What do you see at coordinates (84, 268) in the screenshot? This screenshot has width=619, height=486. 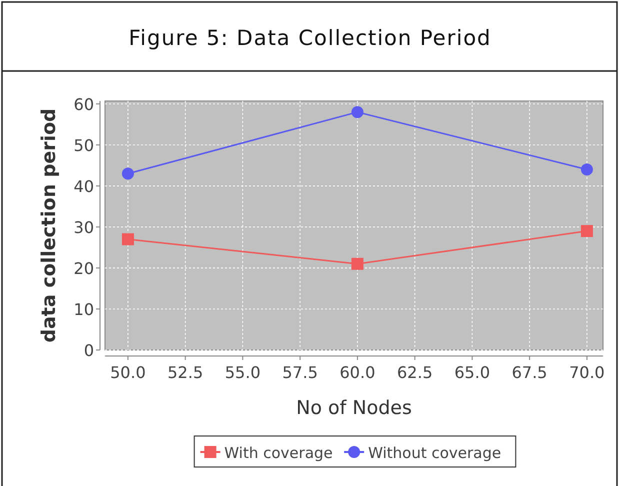 I see `y-tick-label: 20` at bounding box center [84, 268].